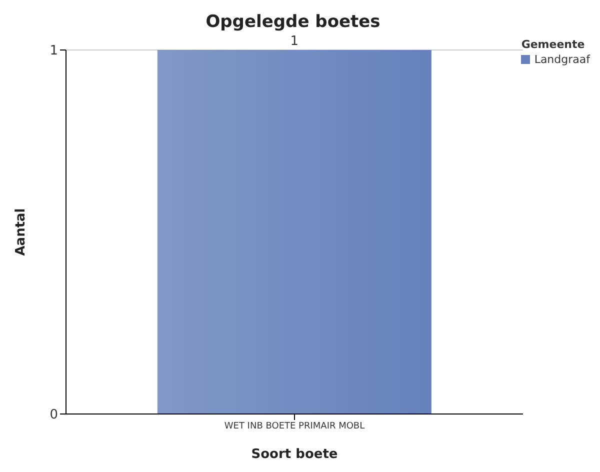 This screenshot has width=600, height=472. What do you see at coordinates (294, 41) in the screenshot?
I see `data-label: 1` at bounding box center [294, 41].